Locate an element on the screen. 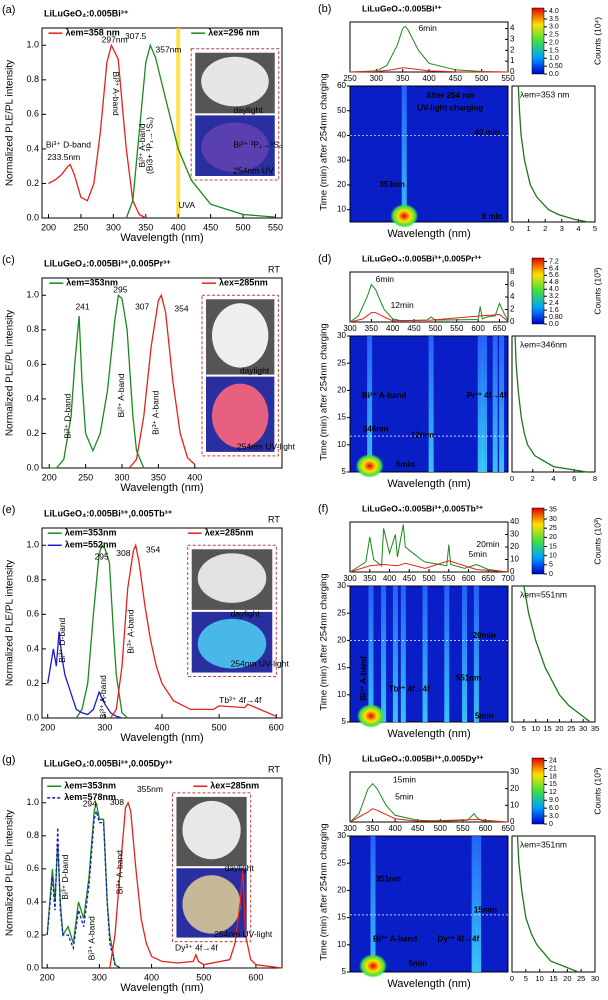 The height and width of the screenshot is (1000, 608). annotation: 307 is located at coordinates (142, 307).